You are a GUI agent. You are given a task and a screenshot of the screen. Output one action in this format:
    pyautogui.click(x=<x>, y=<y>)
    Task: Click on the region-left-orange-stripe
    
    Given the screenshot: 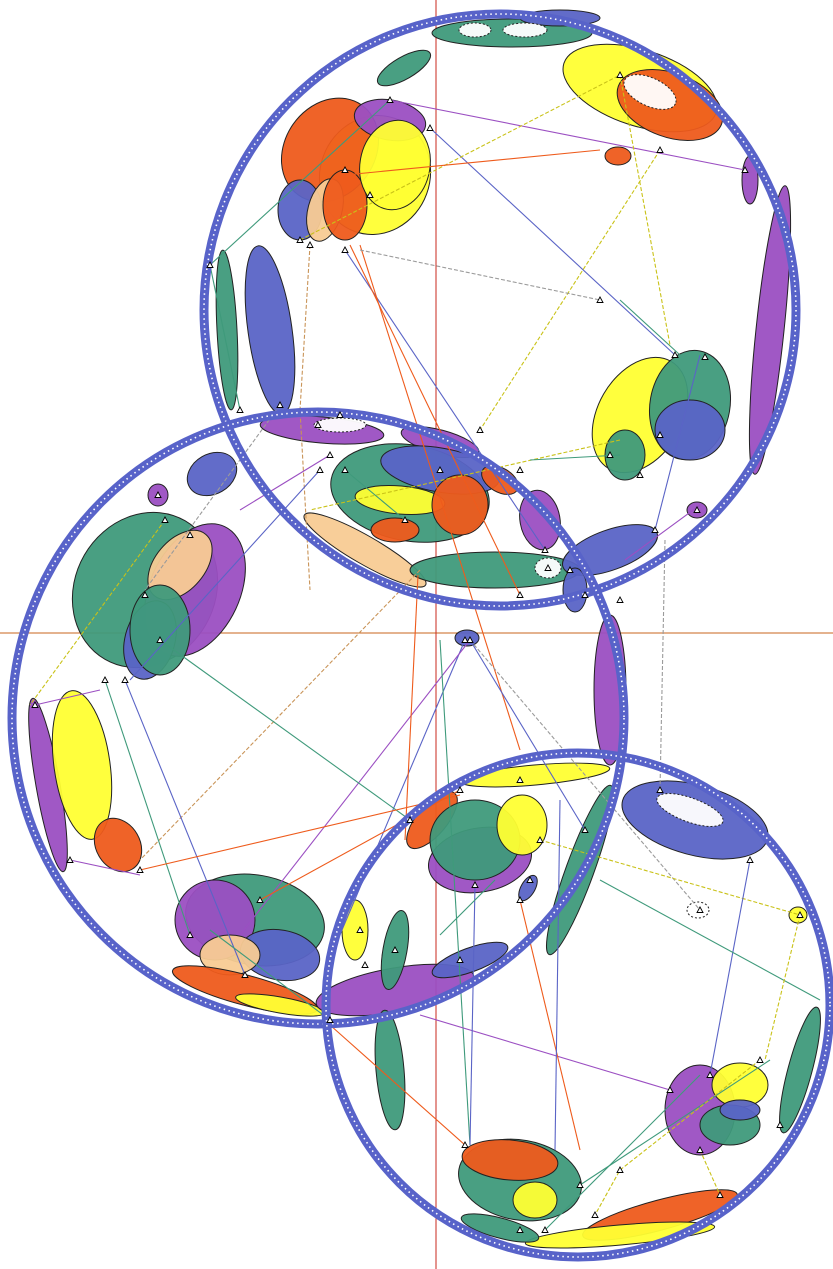 What is the action you would take?
    pyautogui.click(x=118, y=845)
    